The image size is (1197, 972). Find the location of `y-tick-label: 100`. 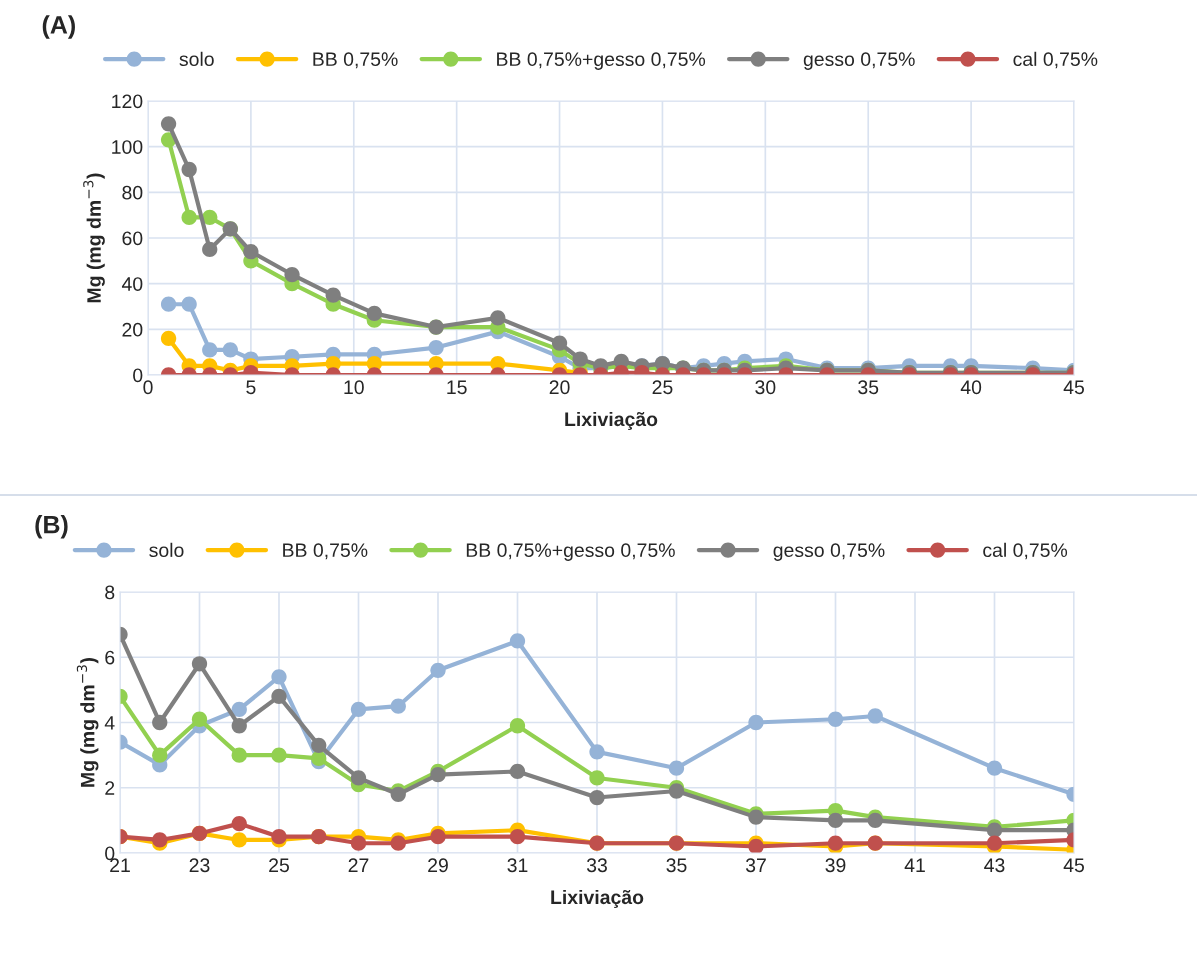

y-tick-label: 100 is located at coordinates (127, 147).